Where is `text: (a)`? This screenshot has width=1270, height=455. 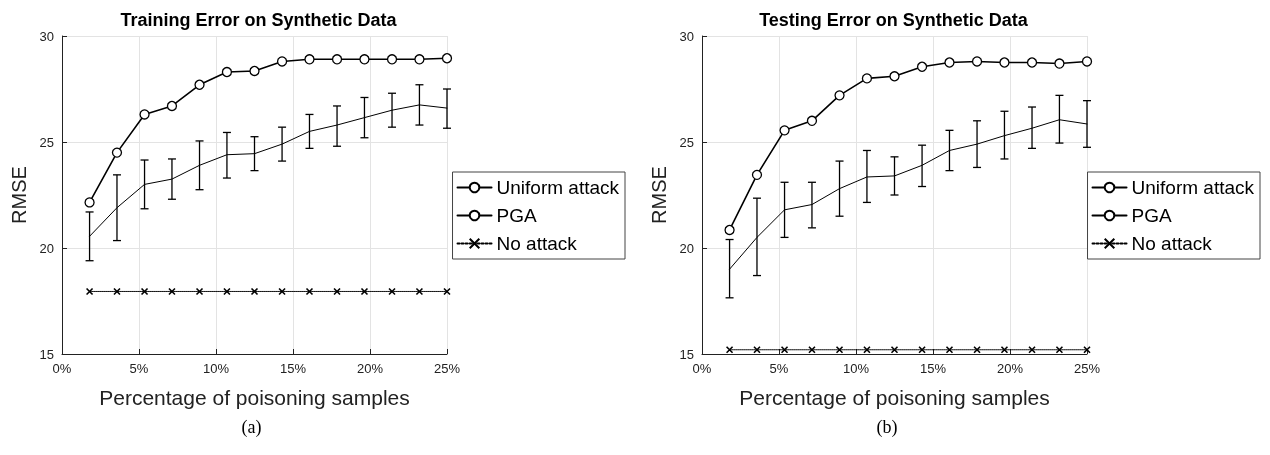 text: (a) is located at coordinates (251, 427).